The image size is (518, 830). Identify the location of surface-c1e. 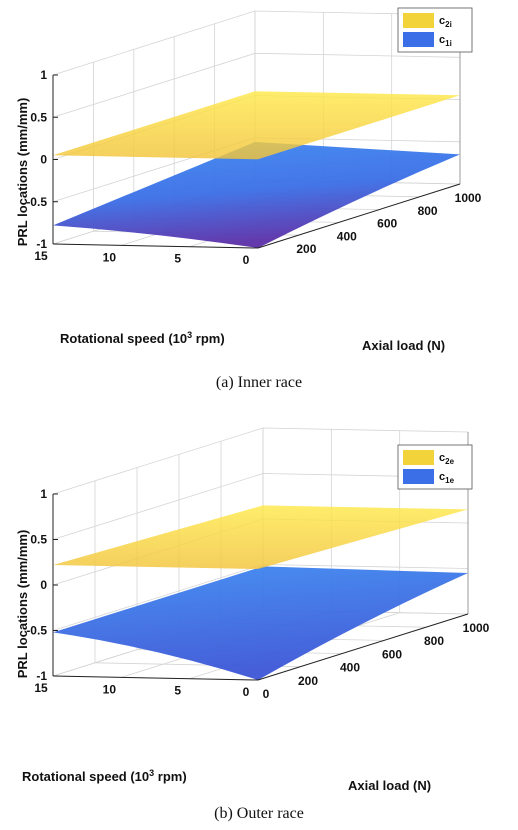
(260, 623).